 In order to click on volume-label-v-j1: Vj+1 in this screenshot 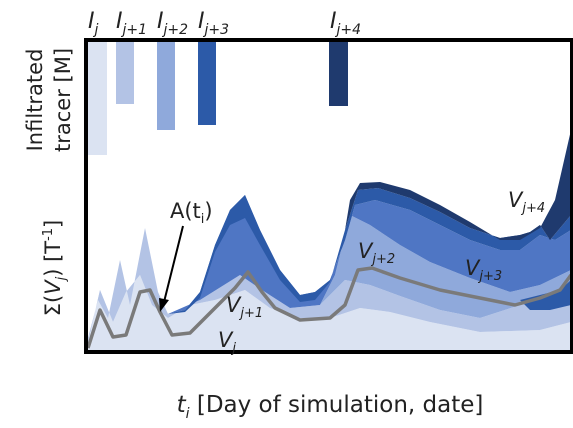, I will do `click(244, 307)`.